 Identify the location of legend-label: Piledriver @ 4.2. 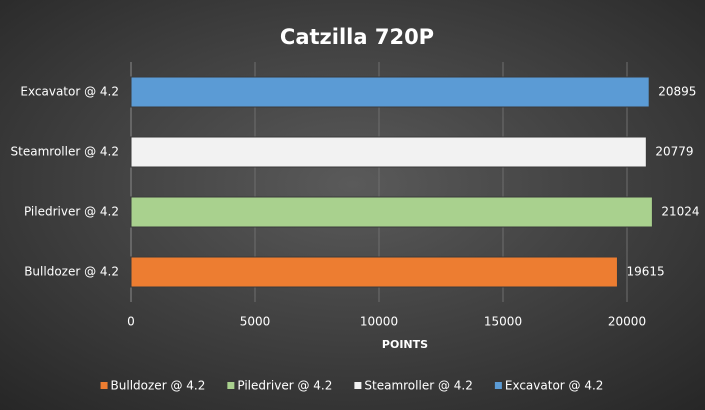
(284, 386).